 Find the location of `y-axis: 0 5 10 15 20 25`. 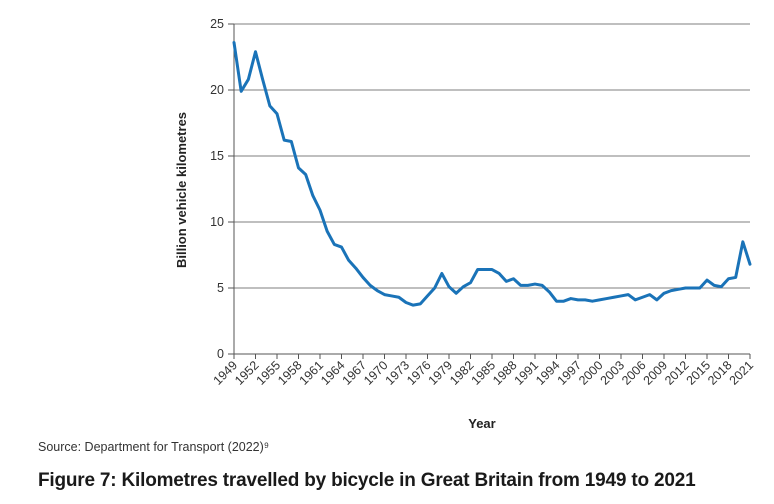

y-axis: 0 5 10 15 20 25 is located at coordinates (222, 189).